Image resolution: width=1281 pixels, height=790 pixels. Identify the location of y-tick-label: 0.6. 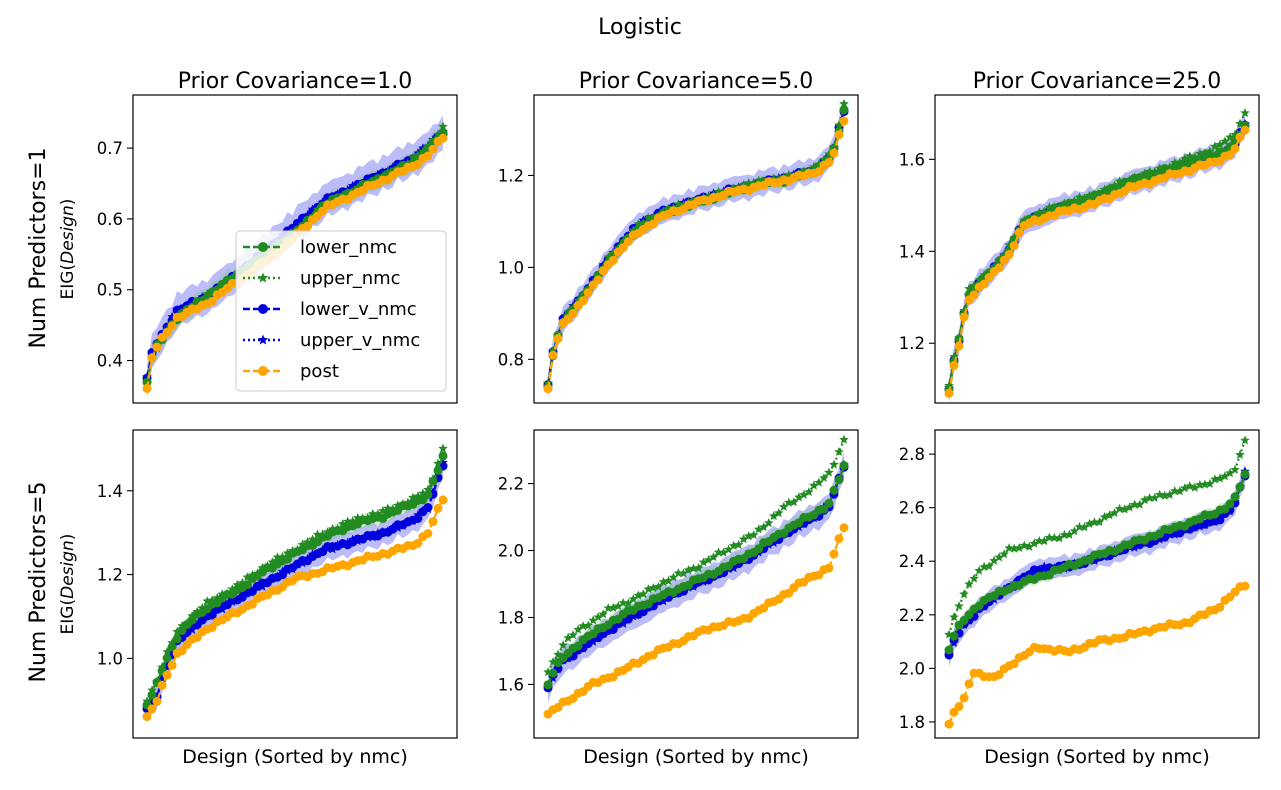
(110, 219).